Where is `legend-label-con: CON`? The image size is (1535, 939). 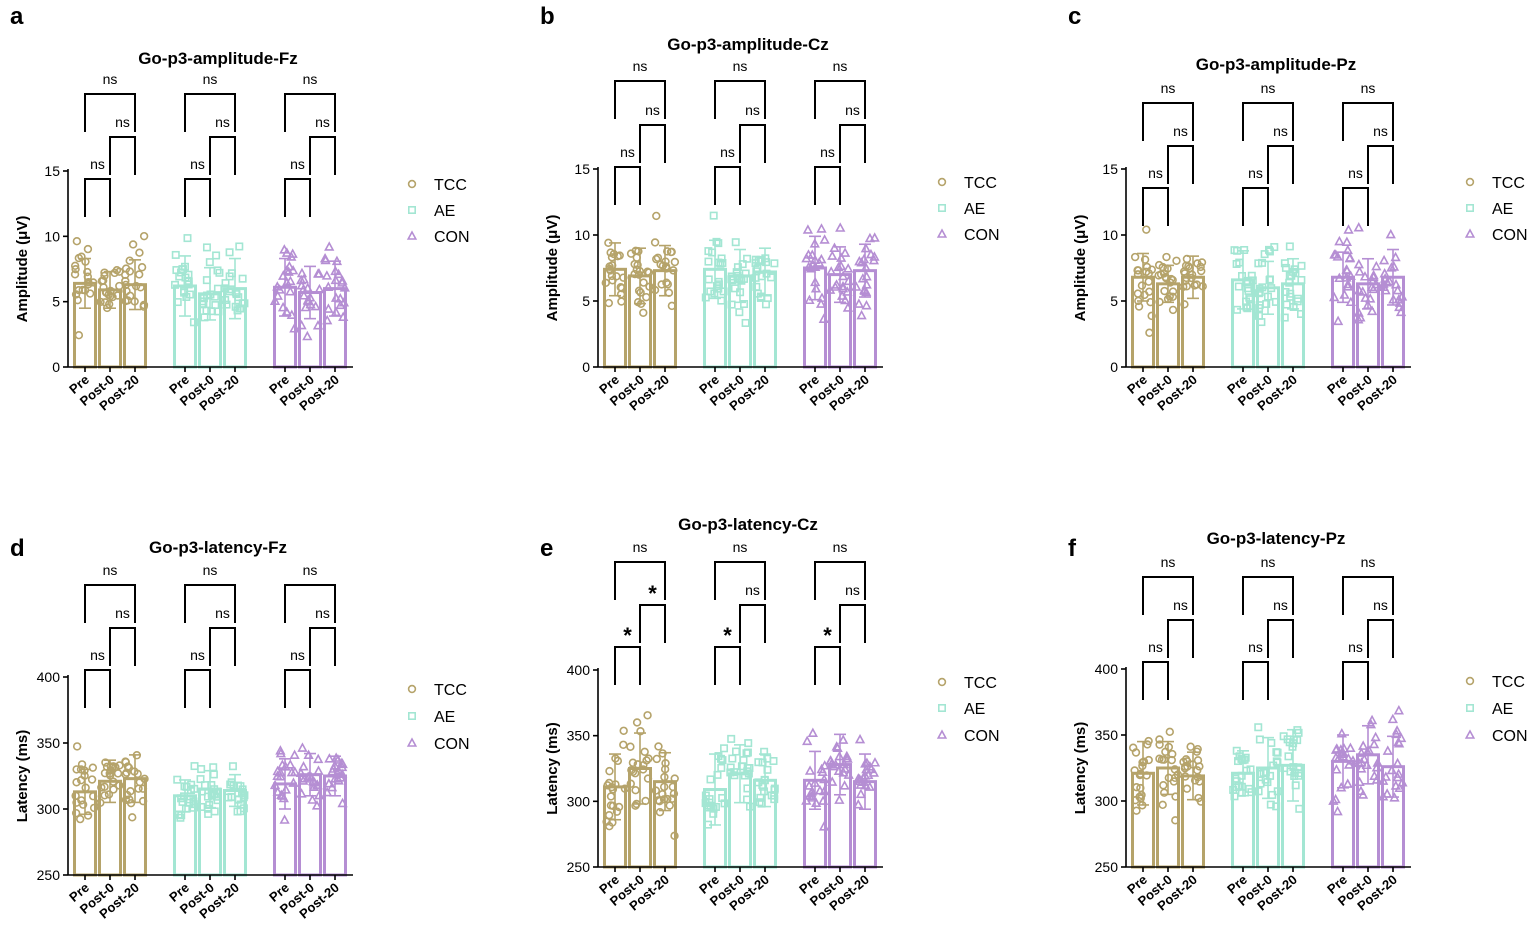 legend-label-con: CON is located at coordinates (982, 736).